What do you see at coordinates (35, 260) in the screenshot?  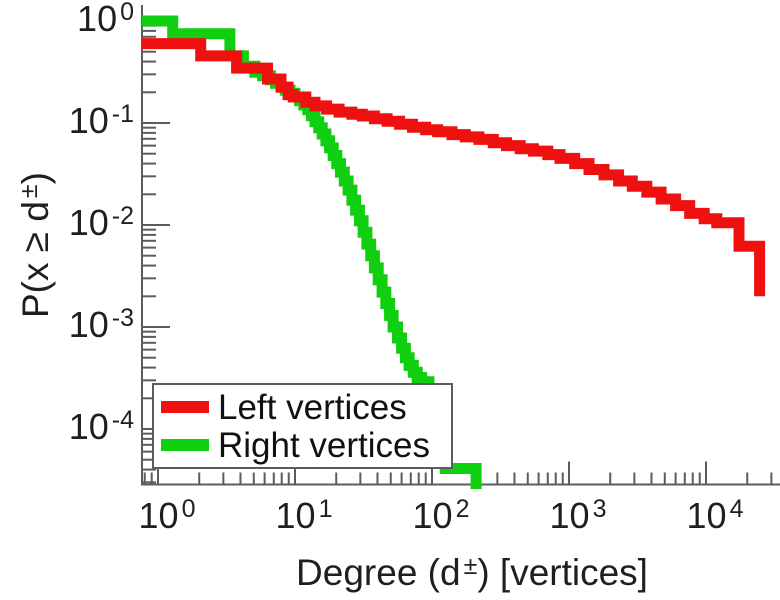 I see `y-axis-label-text: P(x ≥ d` at bounding box center [35, 260].